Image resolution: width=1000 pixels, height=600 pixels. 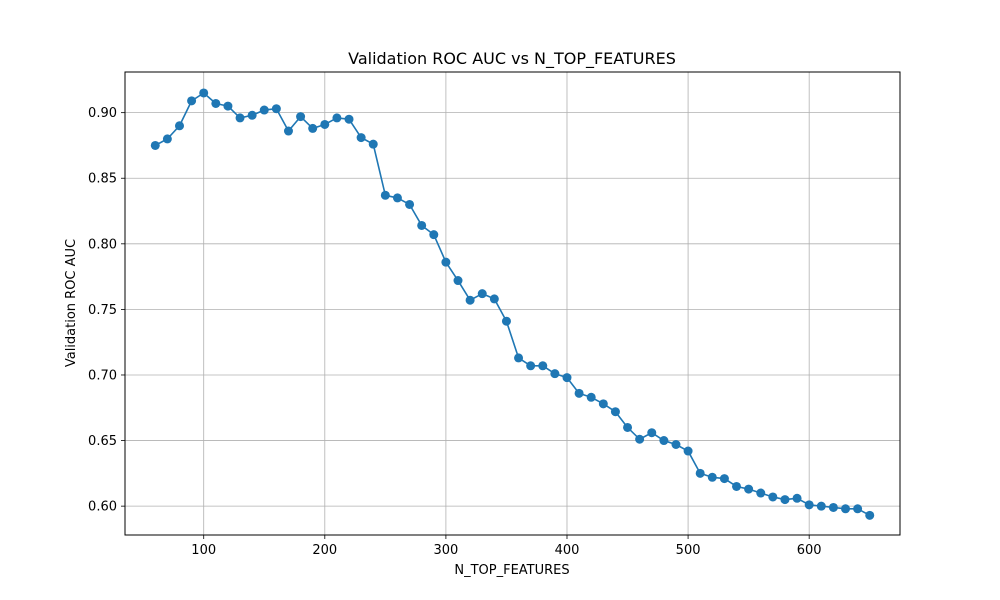 I want to click on x-tick-label: 300, so click(x=445, y=550).